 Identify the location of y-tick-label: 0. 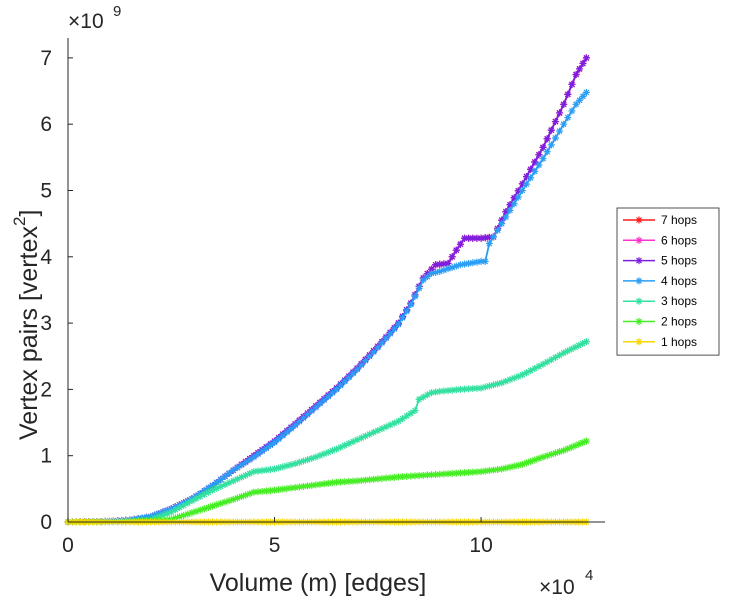
(46, 522).